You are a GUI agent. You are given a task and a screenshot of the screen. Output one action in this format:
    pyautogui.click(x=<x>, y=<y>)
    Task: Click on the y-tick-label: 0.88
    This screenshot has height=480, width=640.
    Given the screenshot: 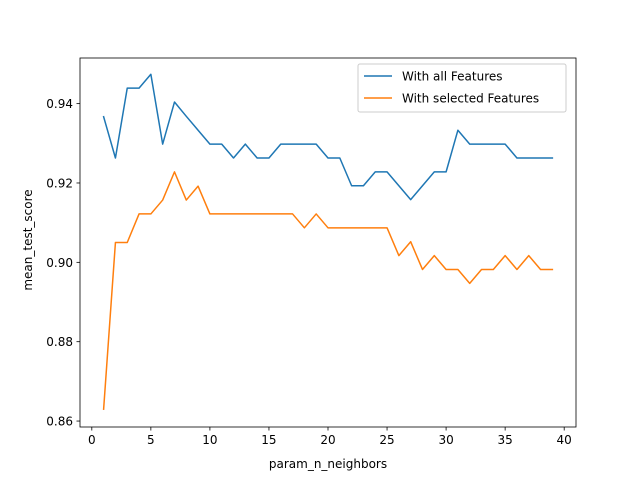 What is the action you would take?
    pyautogui.click(x=59, y=342)
    